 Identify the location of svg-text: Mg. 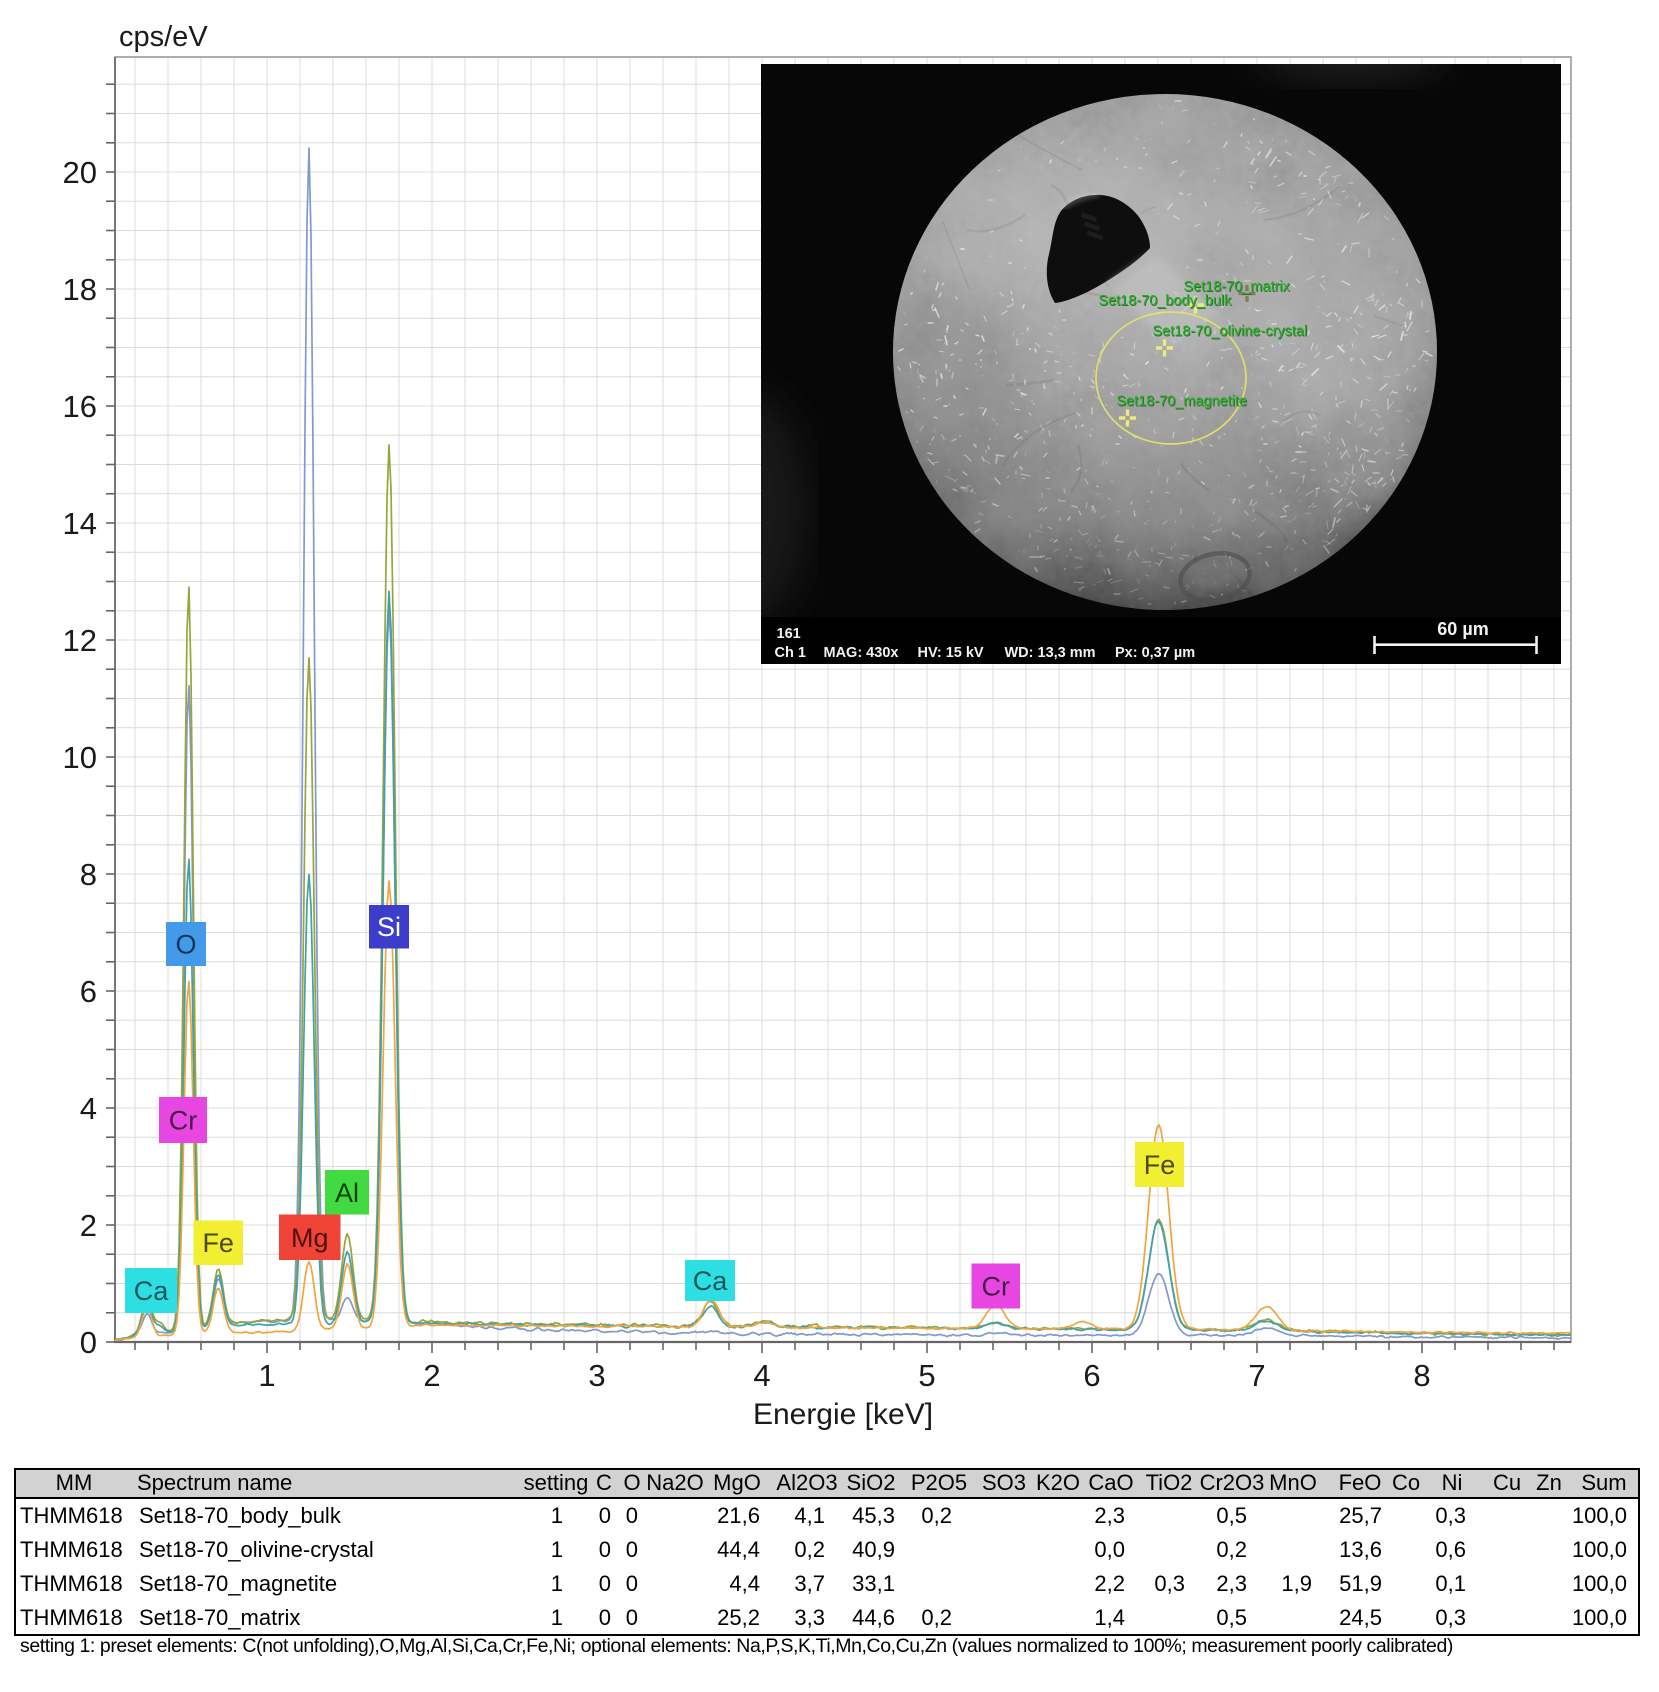
(310, 1238).